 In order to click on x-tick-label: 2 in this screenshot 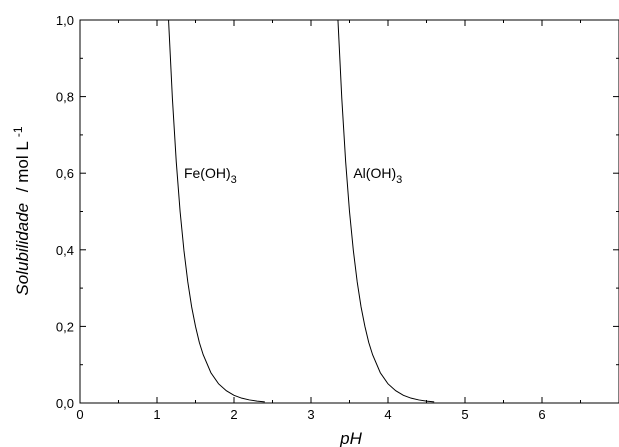, I will do `click(233, 414)`.